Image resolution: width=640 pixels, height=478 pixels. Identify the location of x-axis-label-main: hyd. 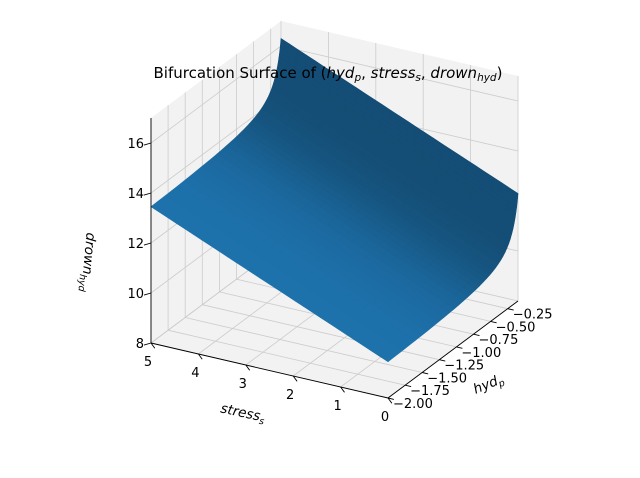
(486, 385).